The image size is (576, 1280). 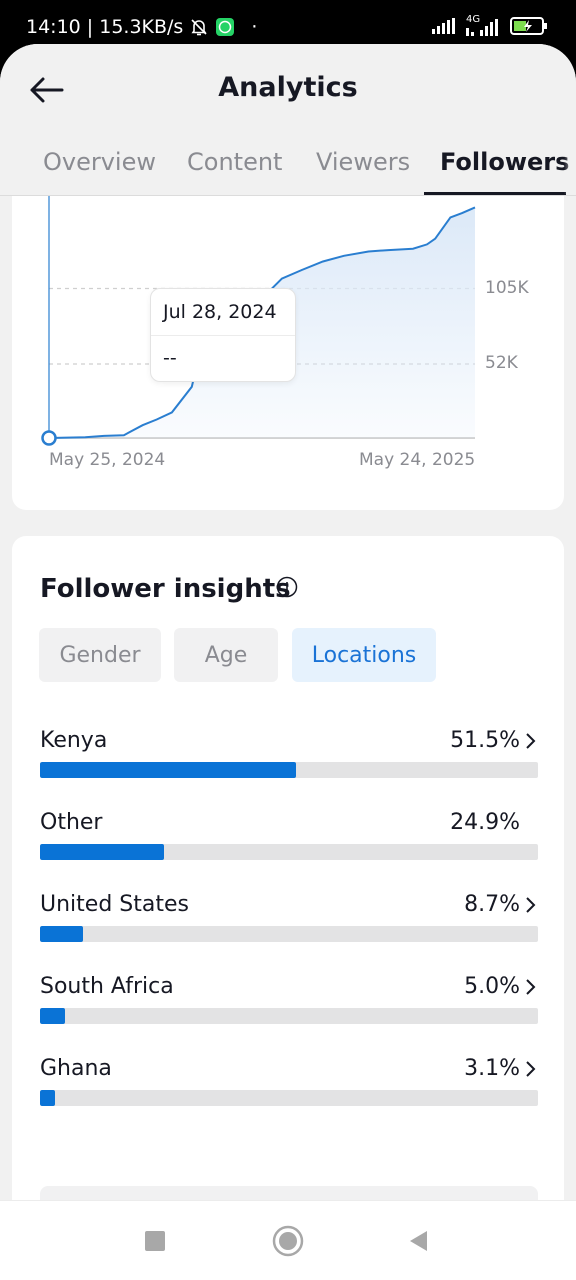 I want to click on chart-tooltip: Jul 28, 2024 --, so click(x=223, y=335).